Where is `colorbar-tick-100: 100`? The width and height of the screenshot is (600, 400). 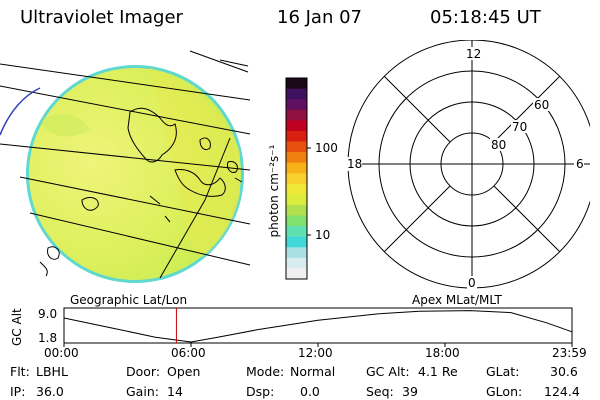
colorbar-tick-100: 100 is located at coordinates (326, 148).